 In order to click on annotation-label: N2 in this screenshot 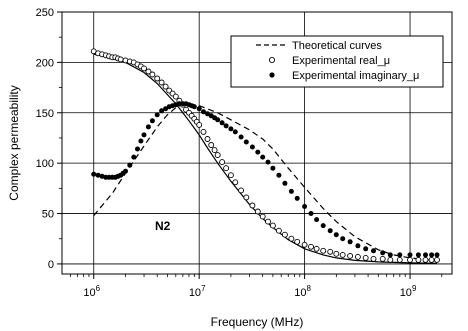, I will do `click(163, 226)`.